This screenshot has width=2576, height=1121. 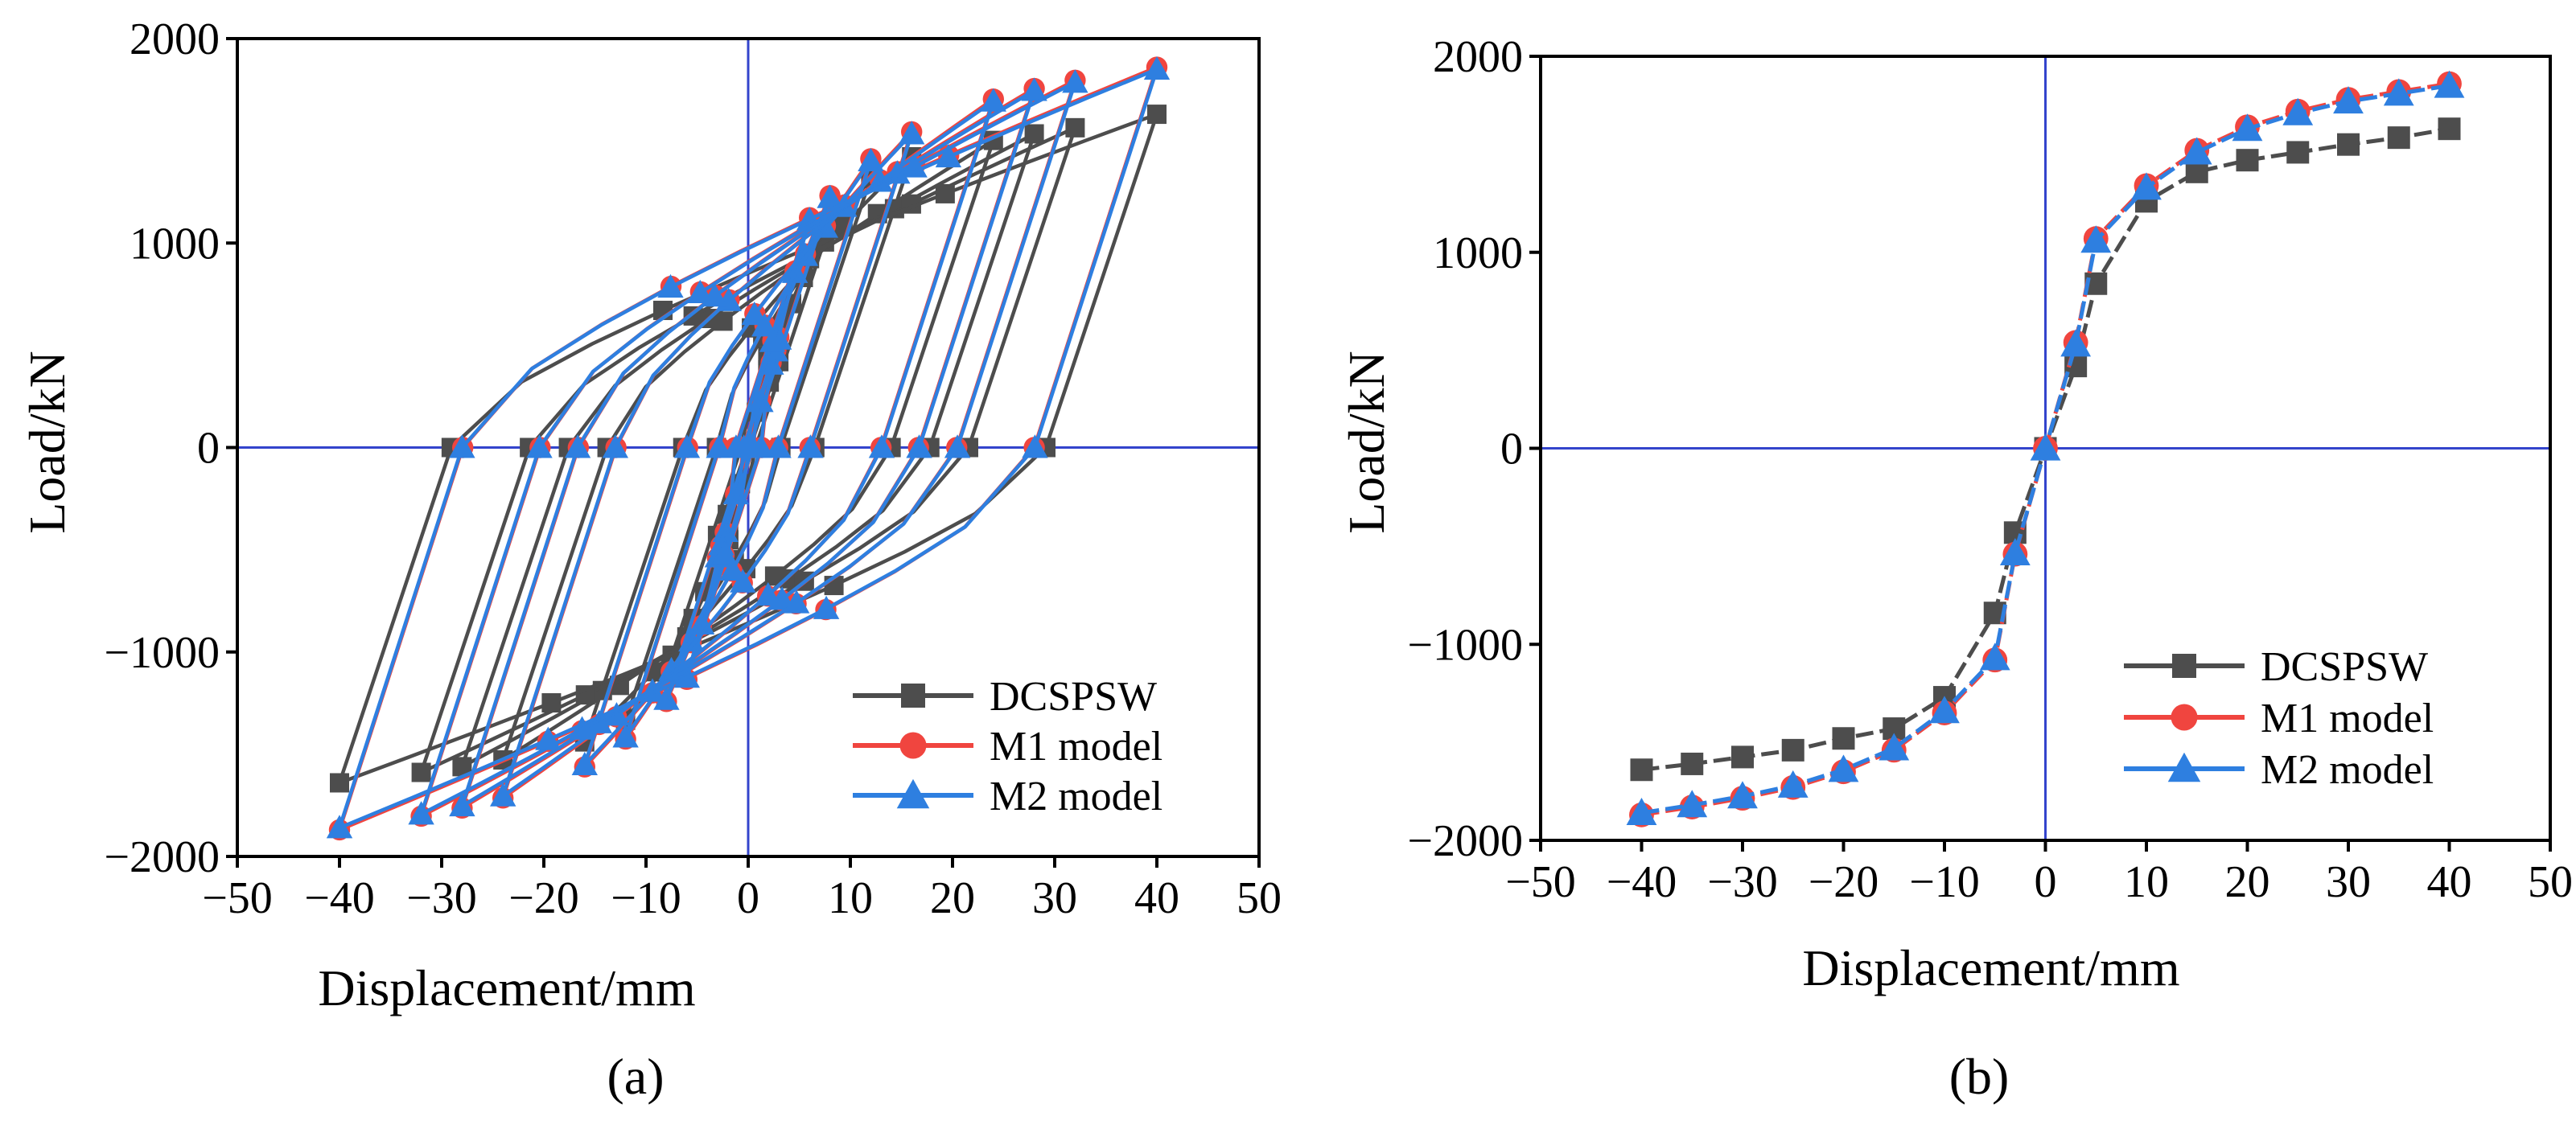 What do you see at coordinates (1465, 841) in the screenshot?
I see `y-tick-label: −2000` at bounding box center [1465, 841].